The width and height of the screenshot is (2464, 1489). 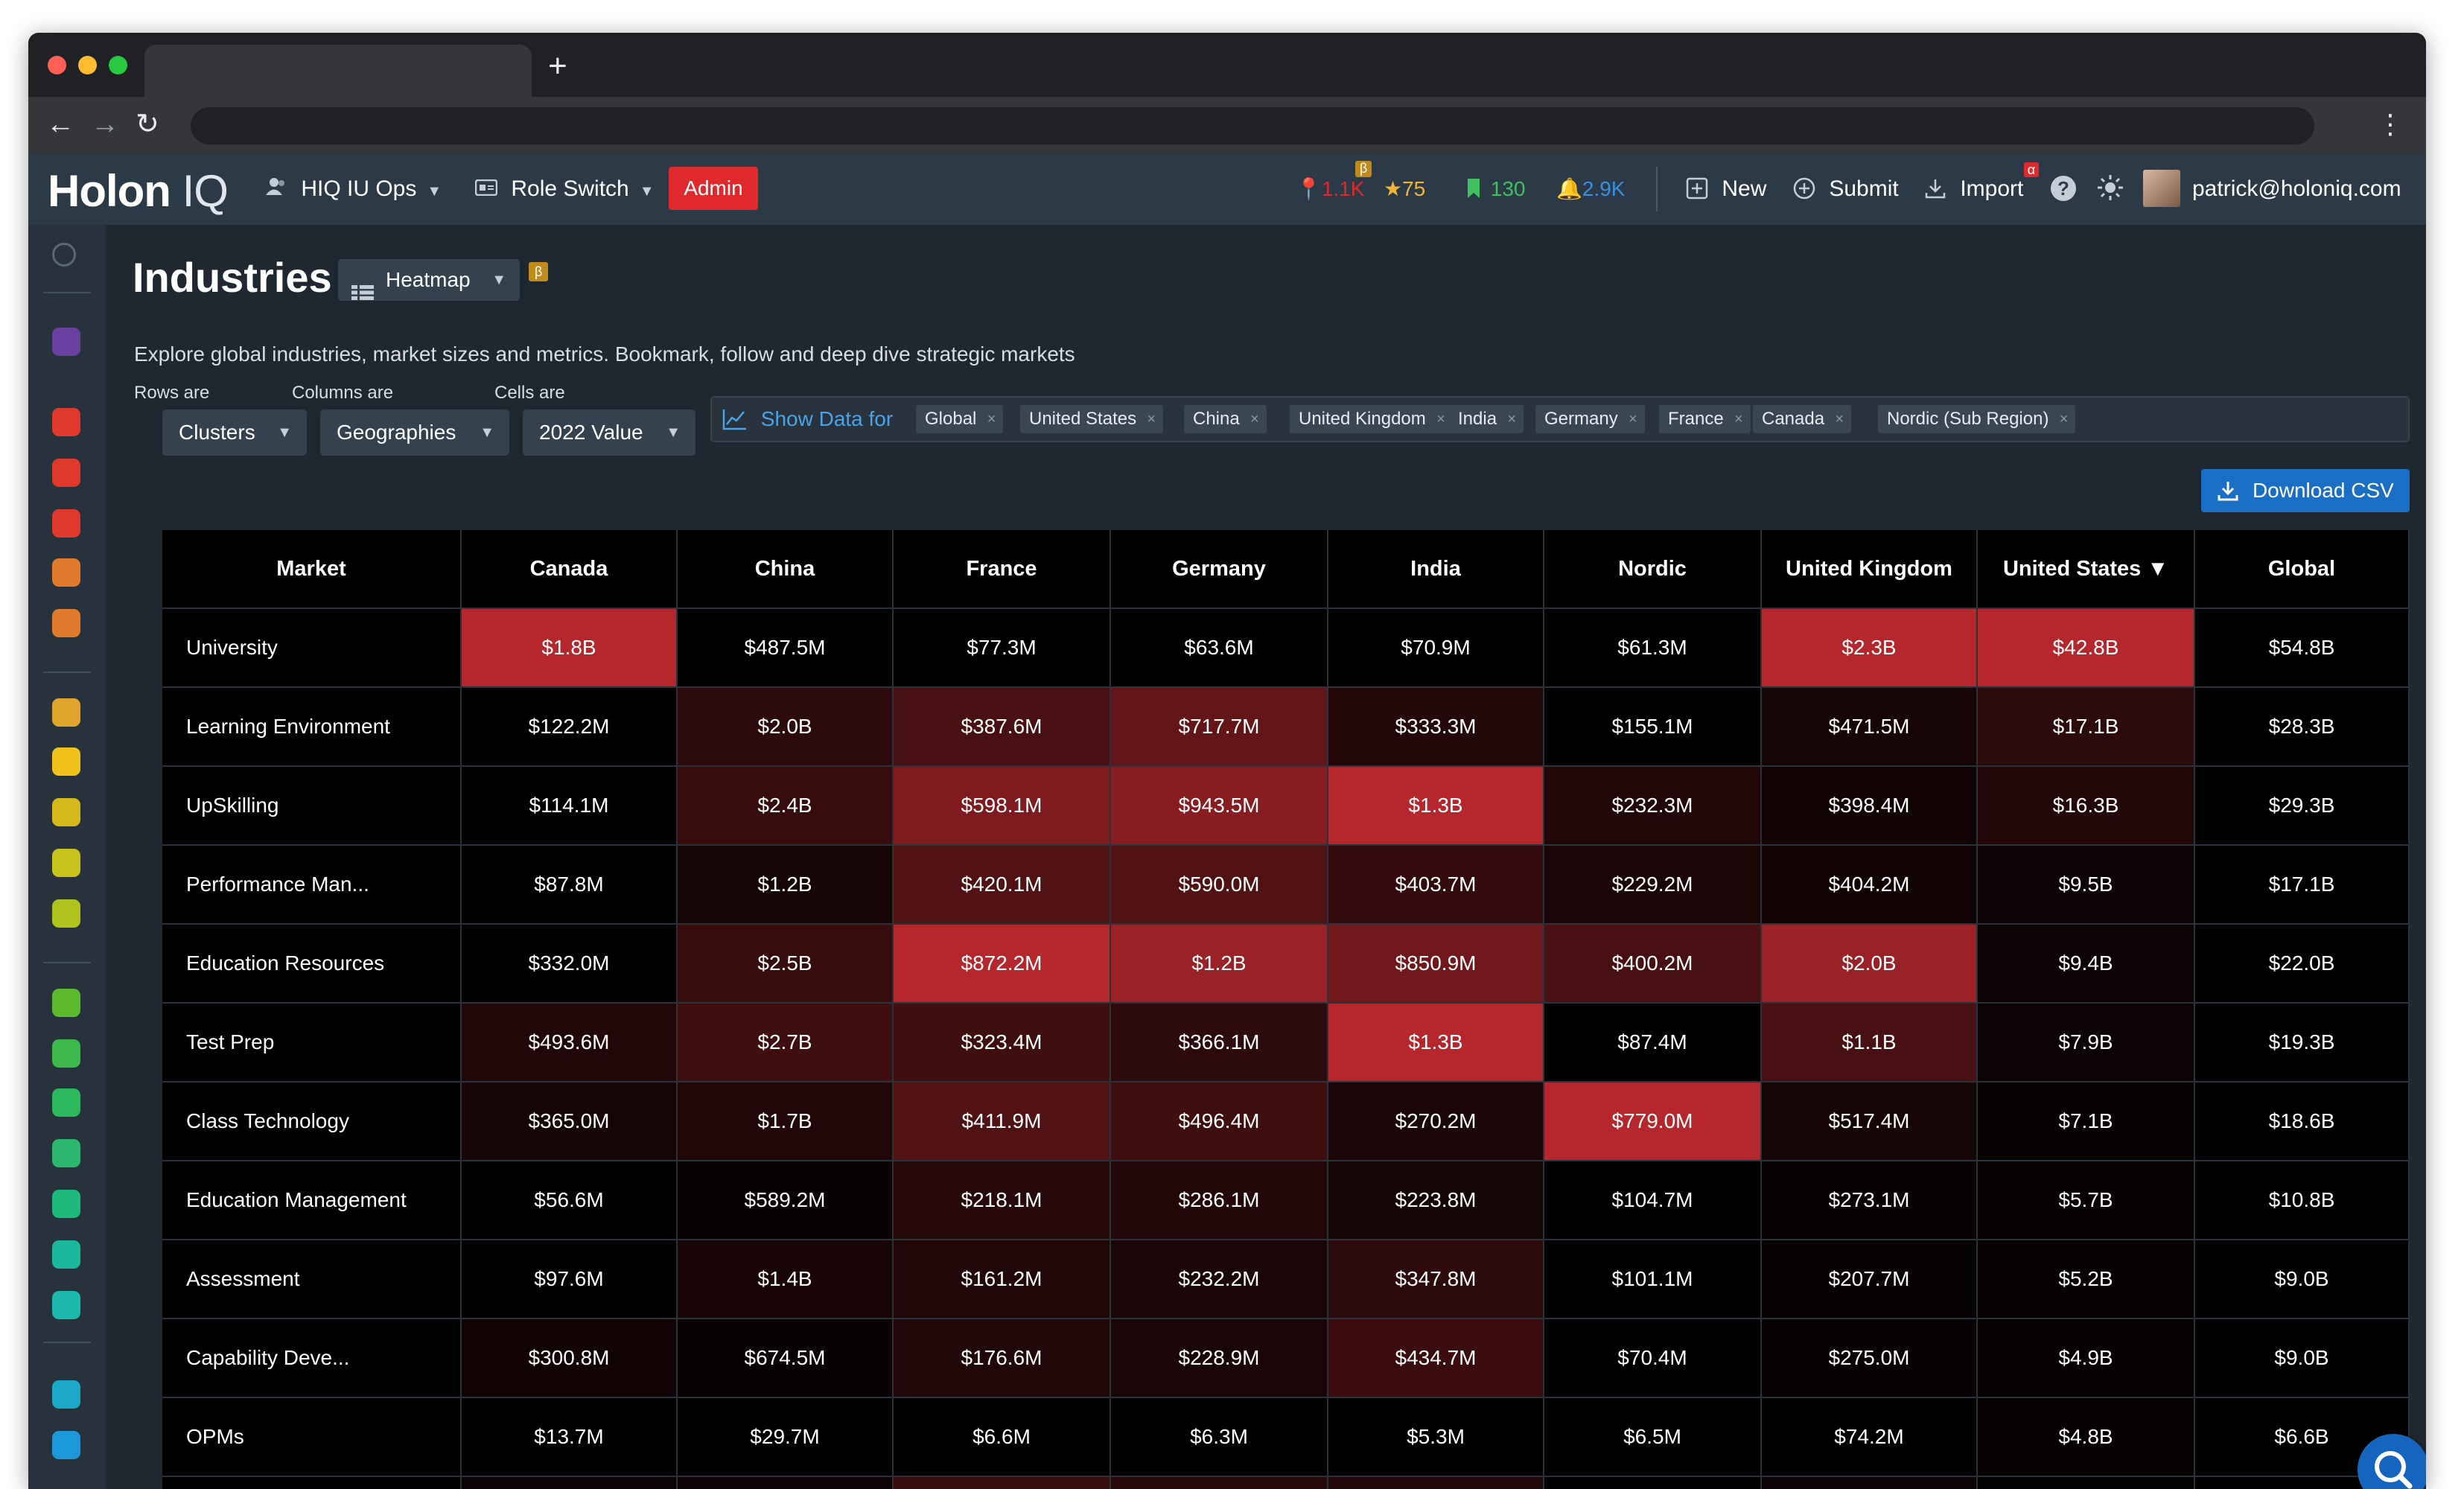 What do you see at coordinates (570, 648) in the screenshot?
I see `heatmap-cell: $1.8B` at bounding box center [570, 648].